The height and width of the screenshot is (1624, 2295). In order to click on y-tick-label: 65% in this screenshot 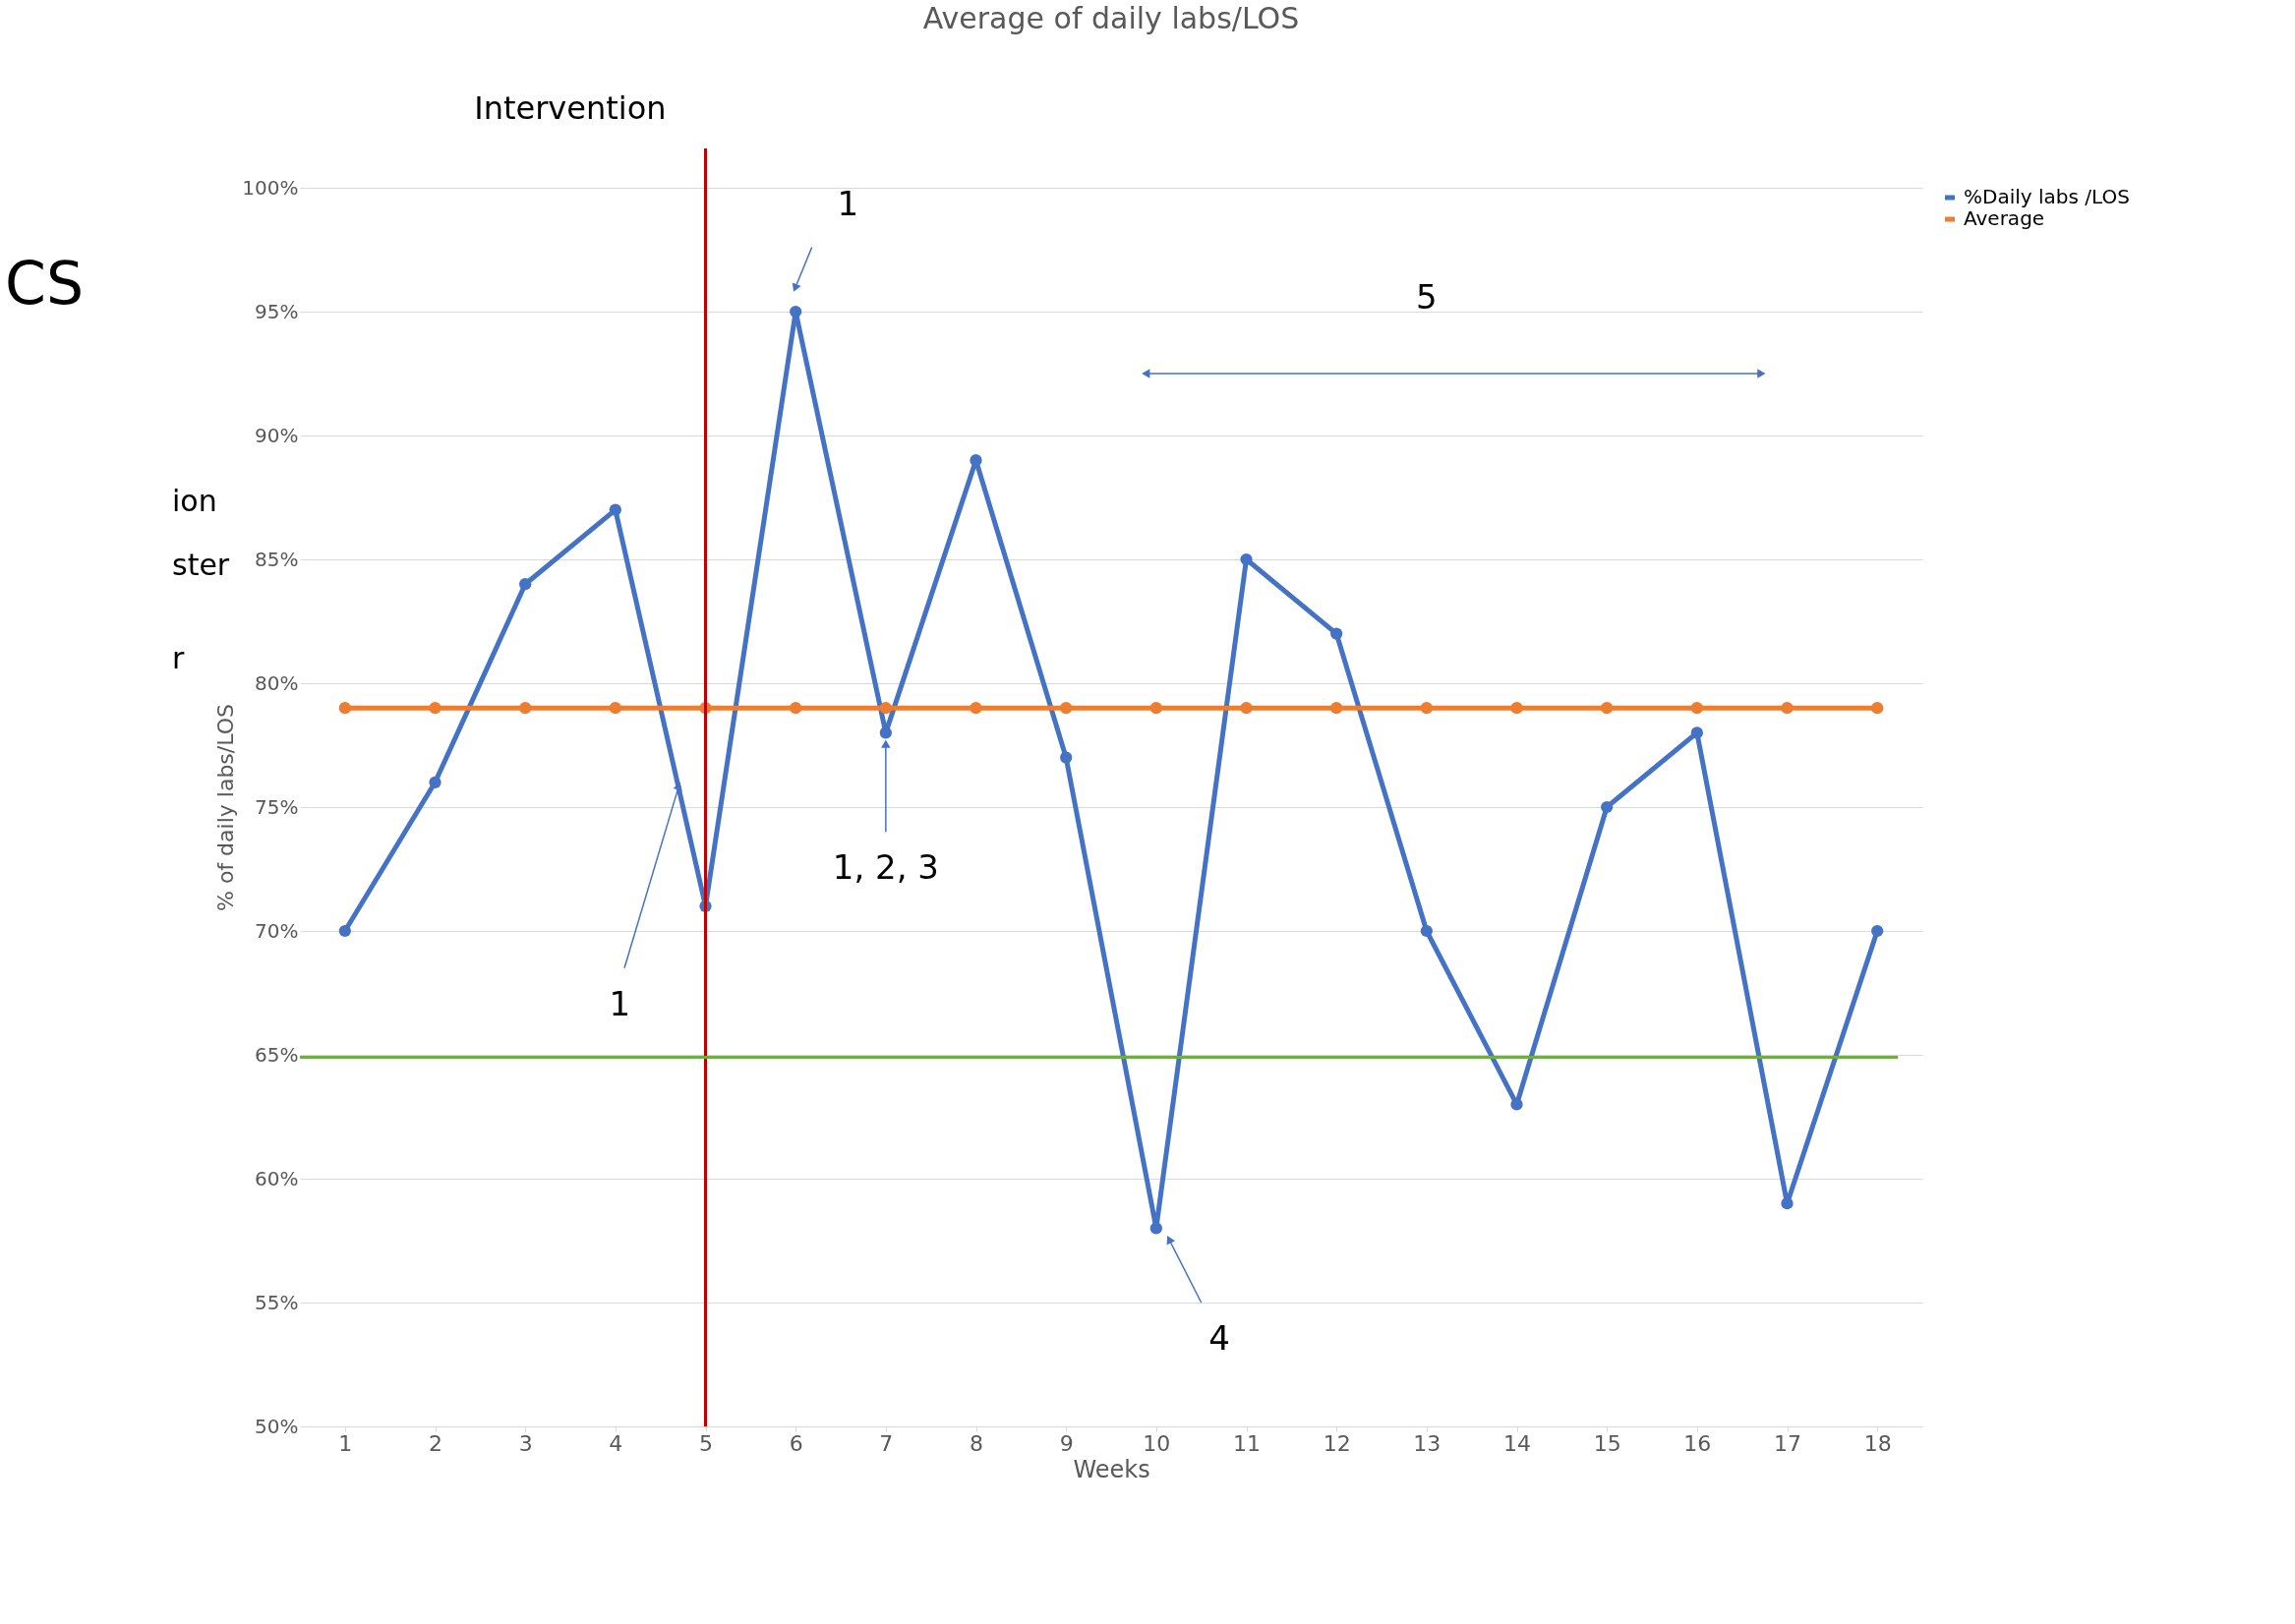, I will do `click(277, 1054)`.